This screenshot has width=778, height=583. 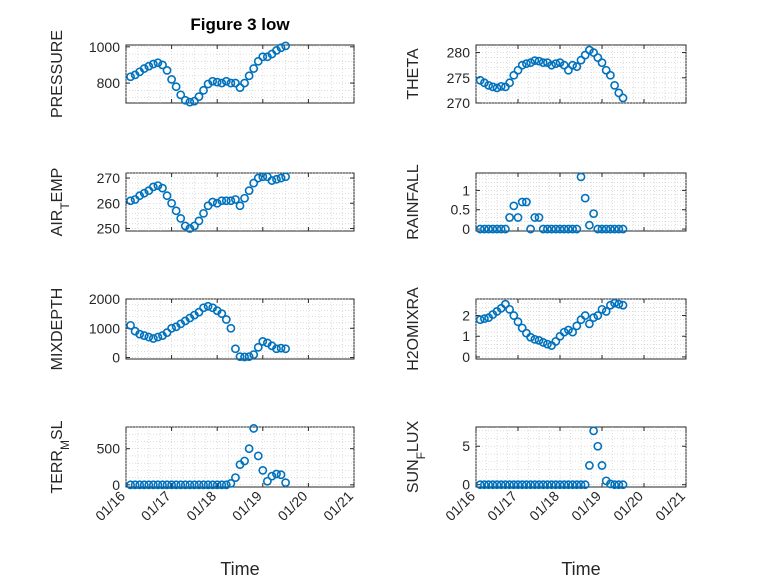 I want to click on y-axis-label: MIXDEPTH, so click(x=57, y=329).